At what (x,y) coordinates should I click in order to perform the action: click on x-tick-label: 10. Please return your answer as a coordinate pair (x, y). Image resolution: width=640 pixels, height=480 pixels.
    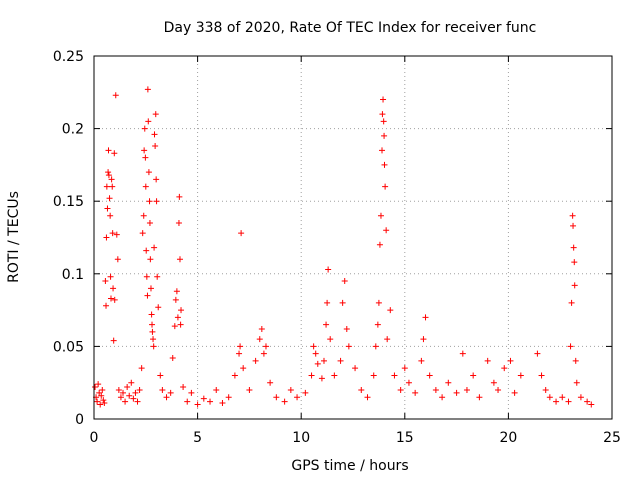
    Looking at the image, I should click on (301, 438).